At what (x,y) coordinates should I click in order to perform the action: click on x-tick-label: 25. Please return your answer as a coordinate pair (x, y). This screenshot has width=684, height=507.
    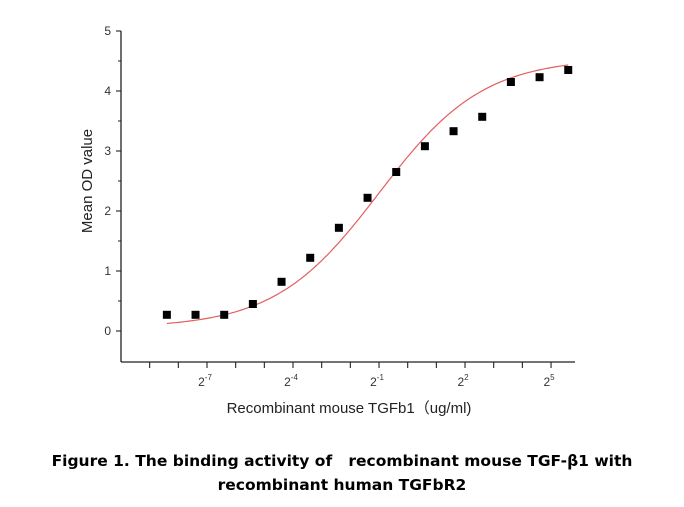
    Looking at the image, I should click on (549, 381).